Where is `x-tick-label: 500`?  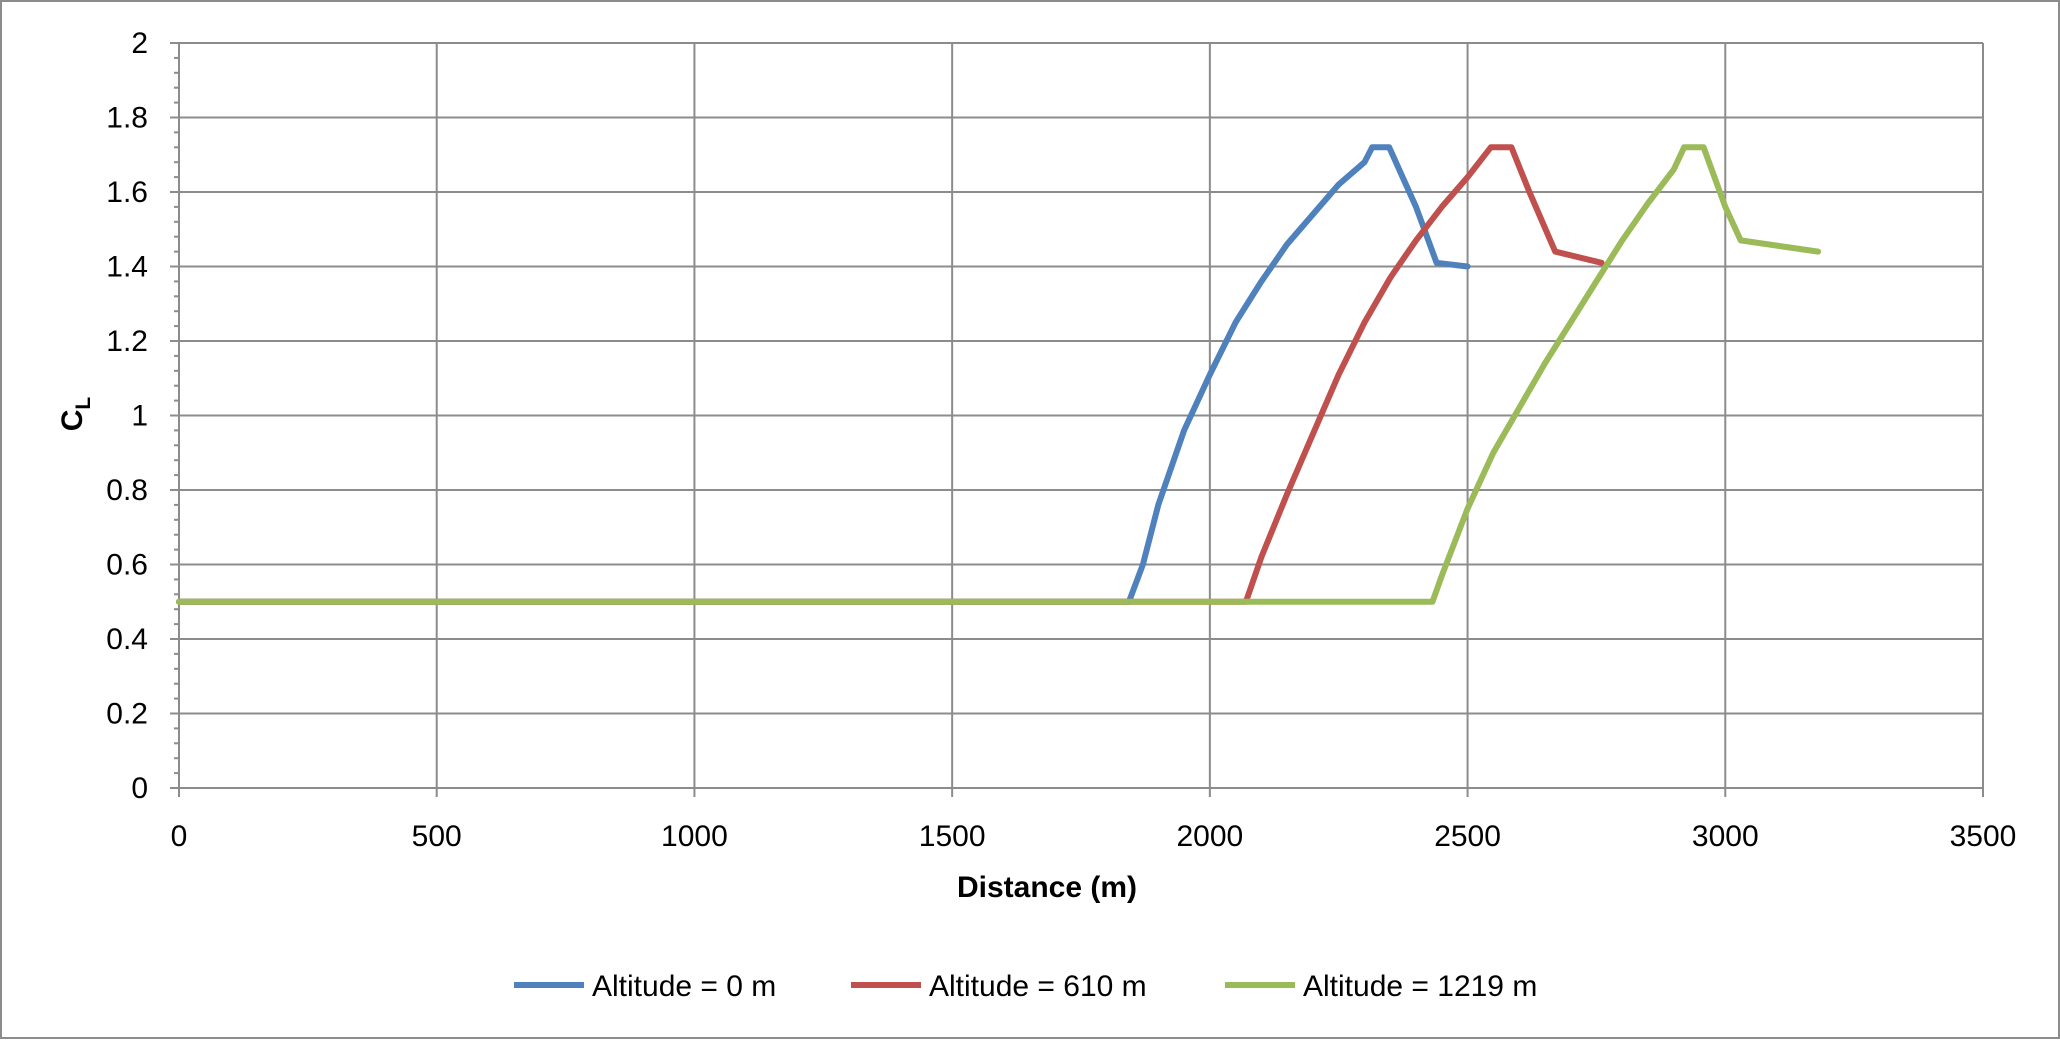 x-tick-label: 500 is located at coordinates (437, 836).